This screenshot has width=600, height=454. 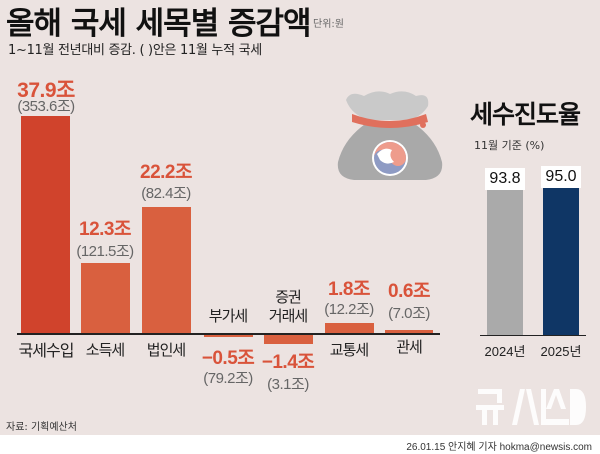 I want to click on category-label-2025: 2025년, so click(x=561, y=351).